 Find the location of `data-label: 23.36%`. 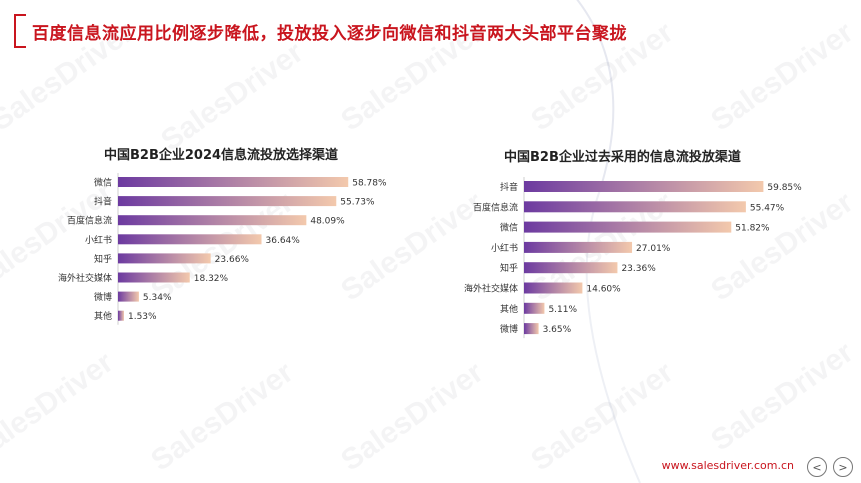

data-label: 23.36% is located at coordinates (638, 269).